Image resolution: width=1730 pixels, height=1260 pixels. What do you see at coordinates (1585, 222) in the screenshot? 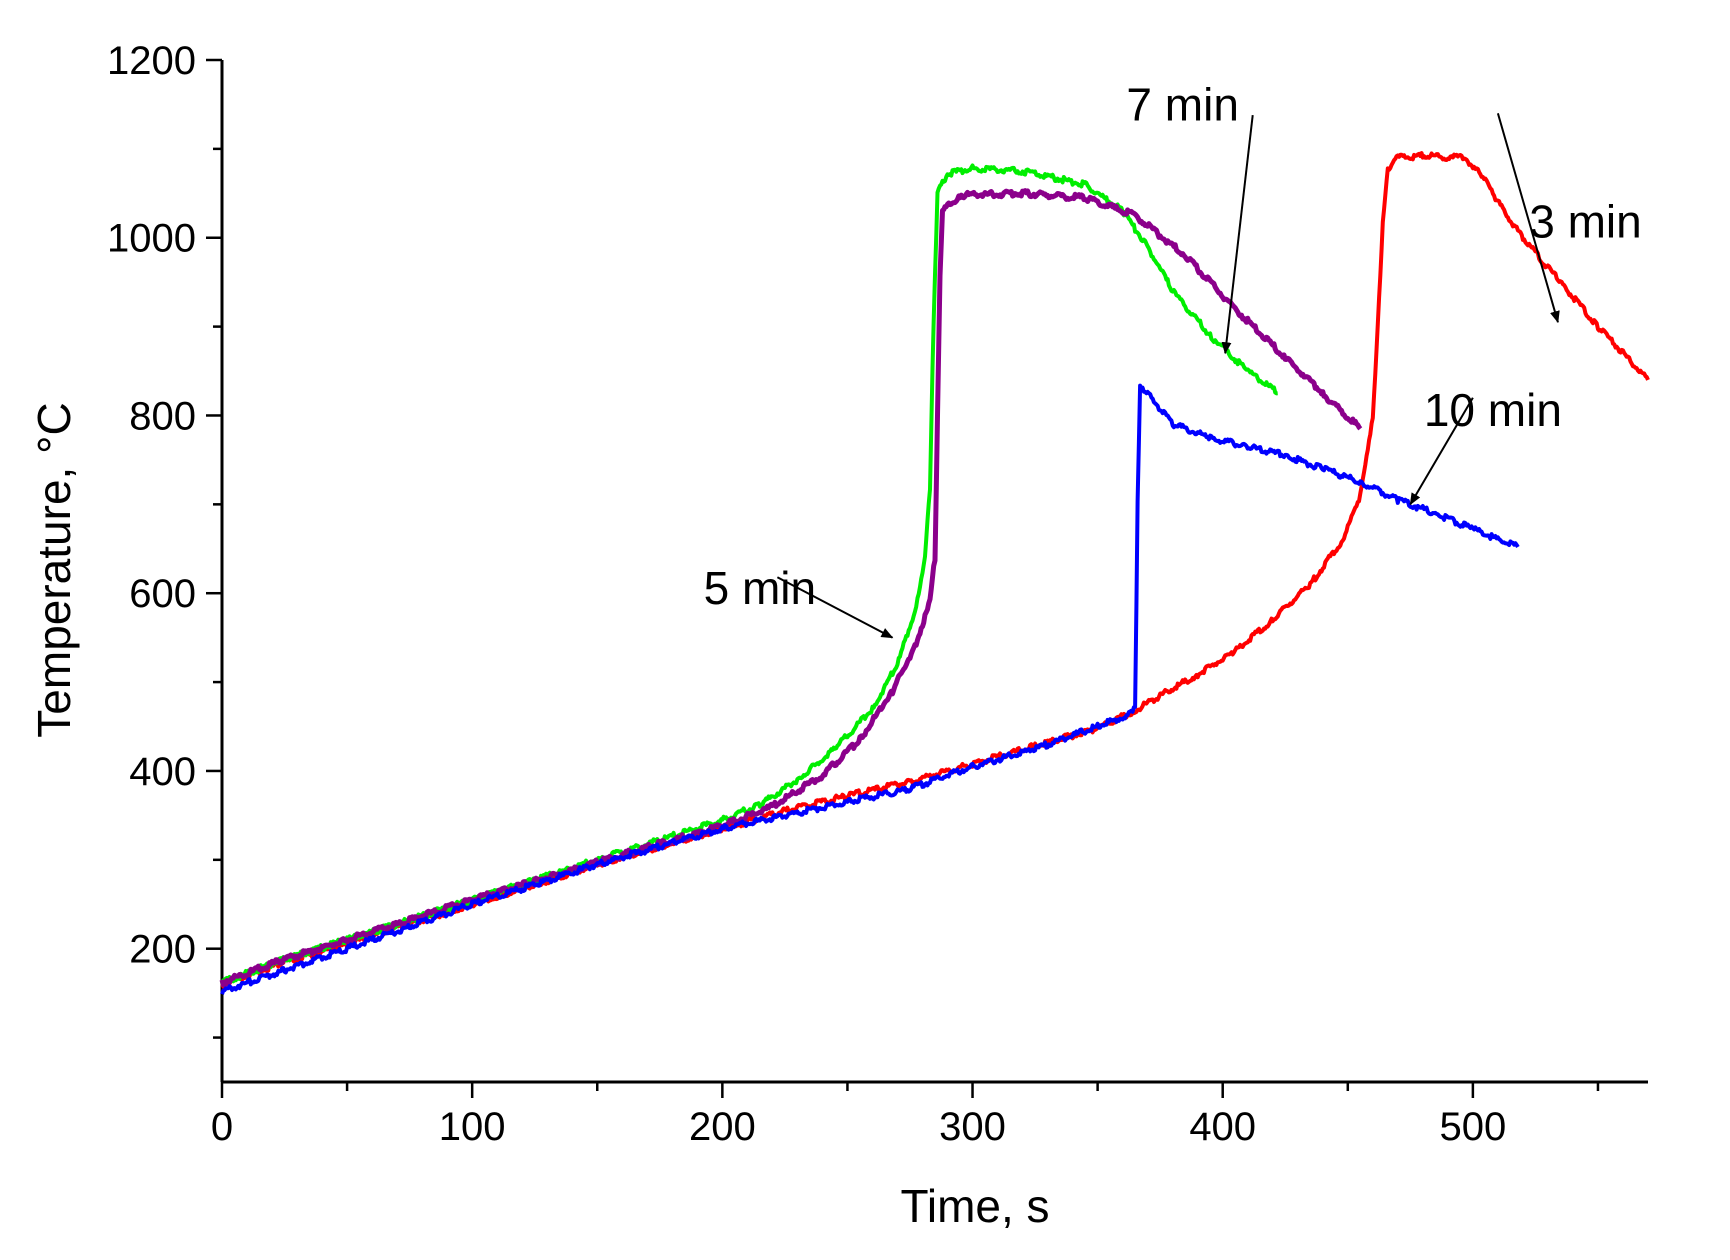
I see `annotation-label-3-min: 3 min` at bounding box center [1585, 222].